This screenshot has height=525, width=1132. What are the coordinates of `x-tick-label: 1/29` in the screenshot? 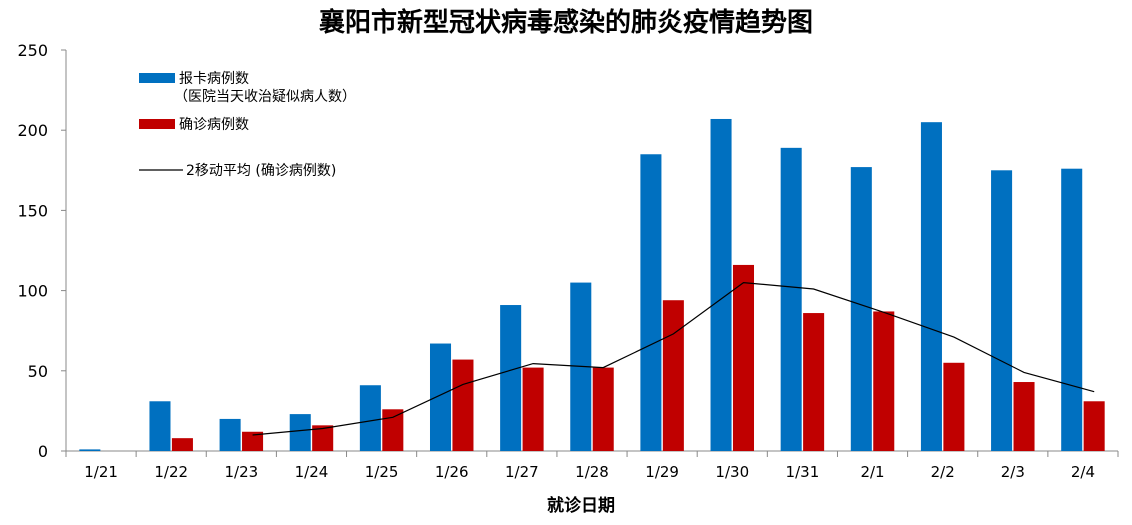 It's located at (662, 472).